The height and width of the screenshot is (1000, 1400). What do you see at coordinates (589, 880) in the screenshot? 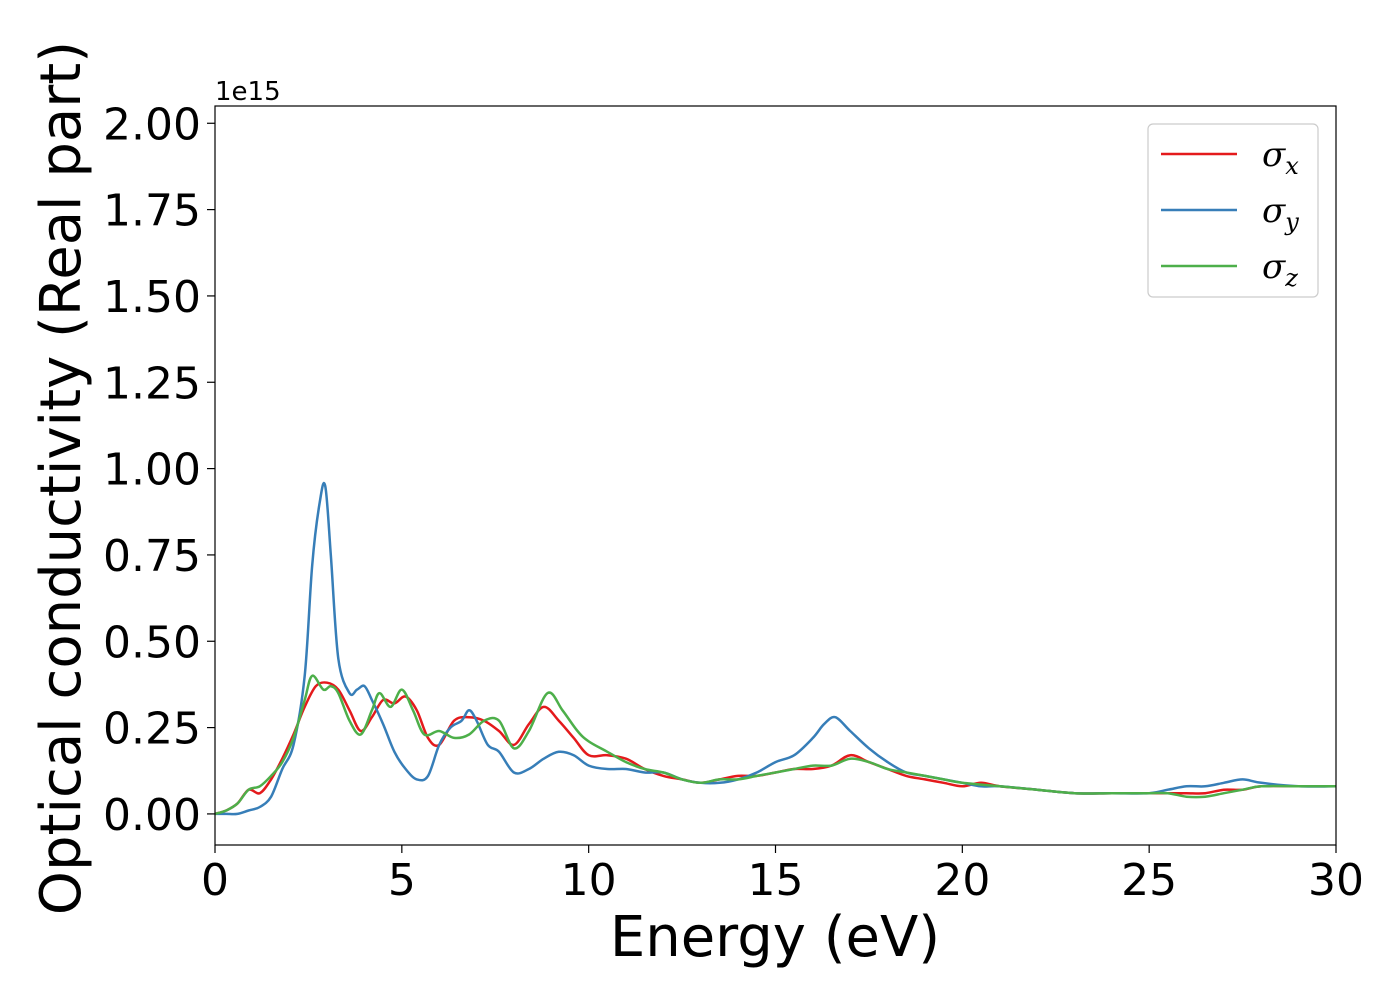
I see `x-tick-label: 10` at bounding box center [589, 880].